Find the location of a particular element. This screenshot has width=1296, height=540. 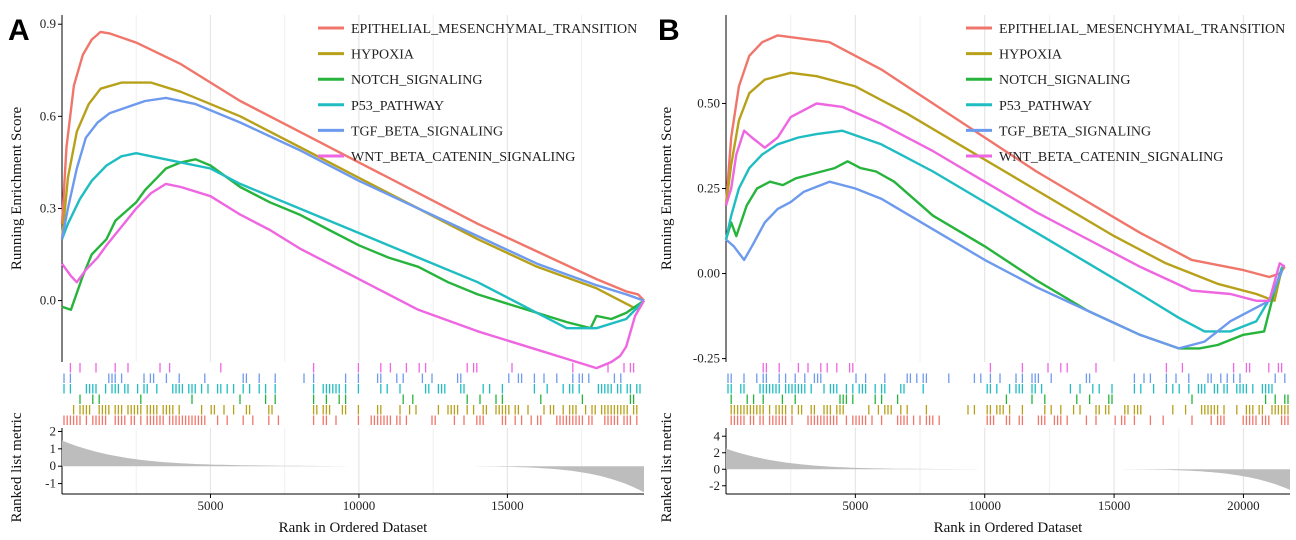

y-tick-label: 0.25 is located at coordinates (708, 188).